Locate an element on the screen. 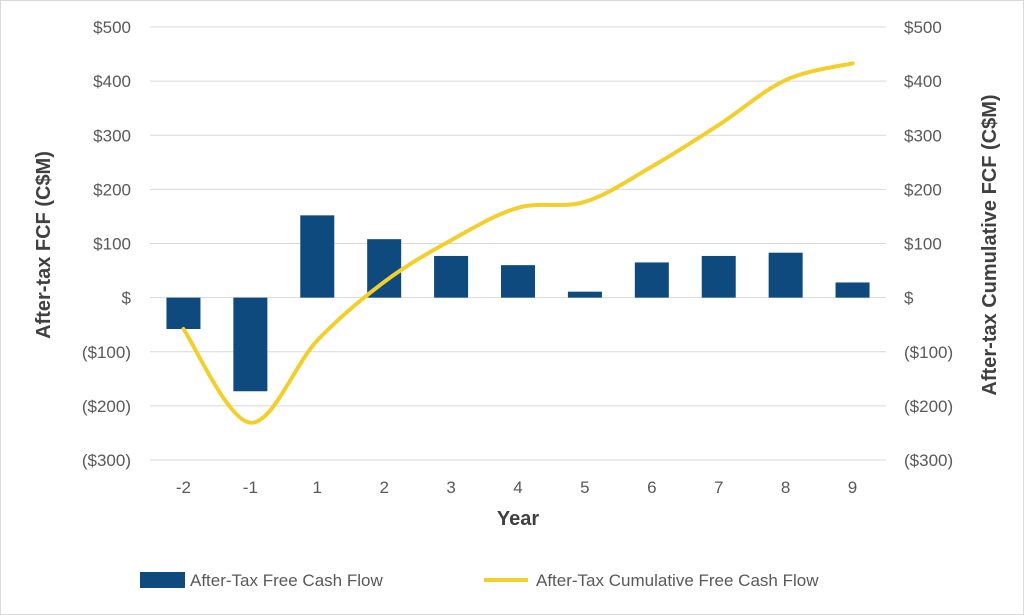 The image size is (1024, 615). y-tick-label-right: $400 is located at coordinates (923, 81).